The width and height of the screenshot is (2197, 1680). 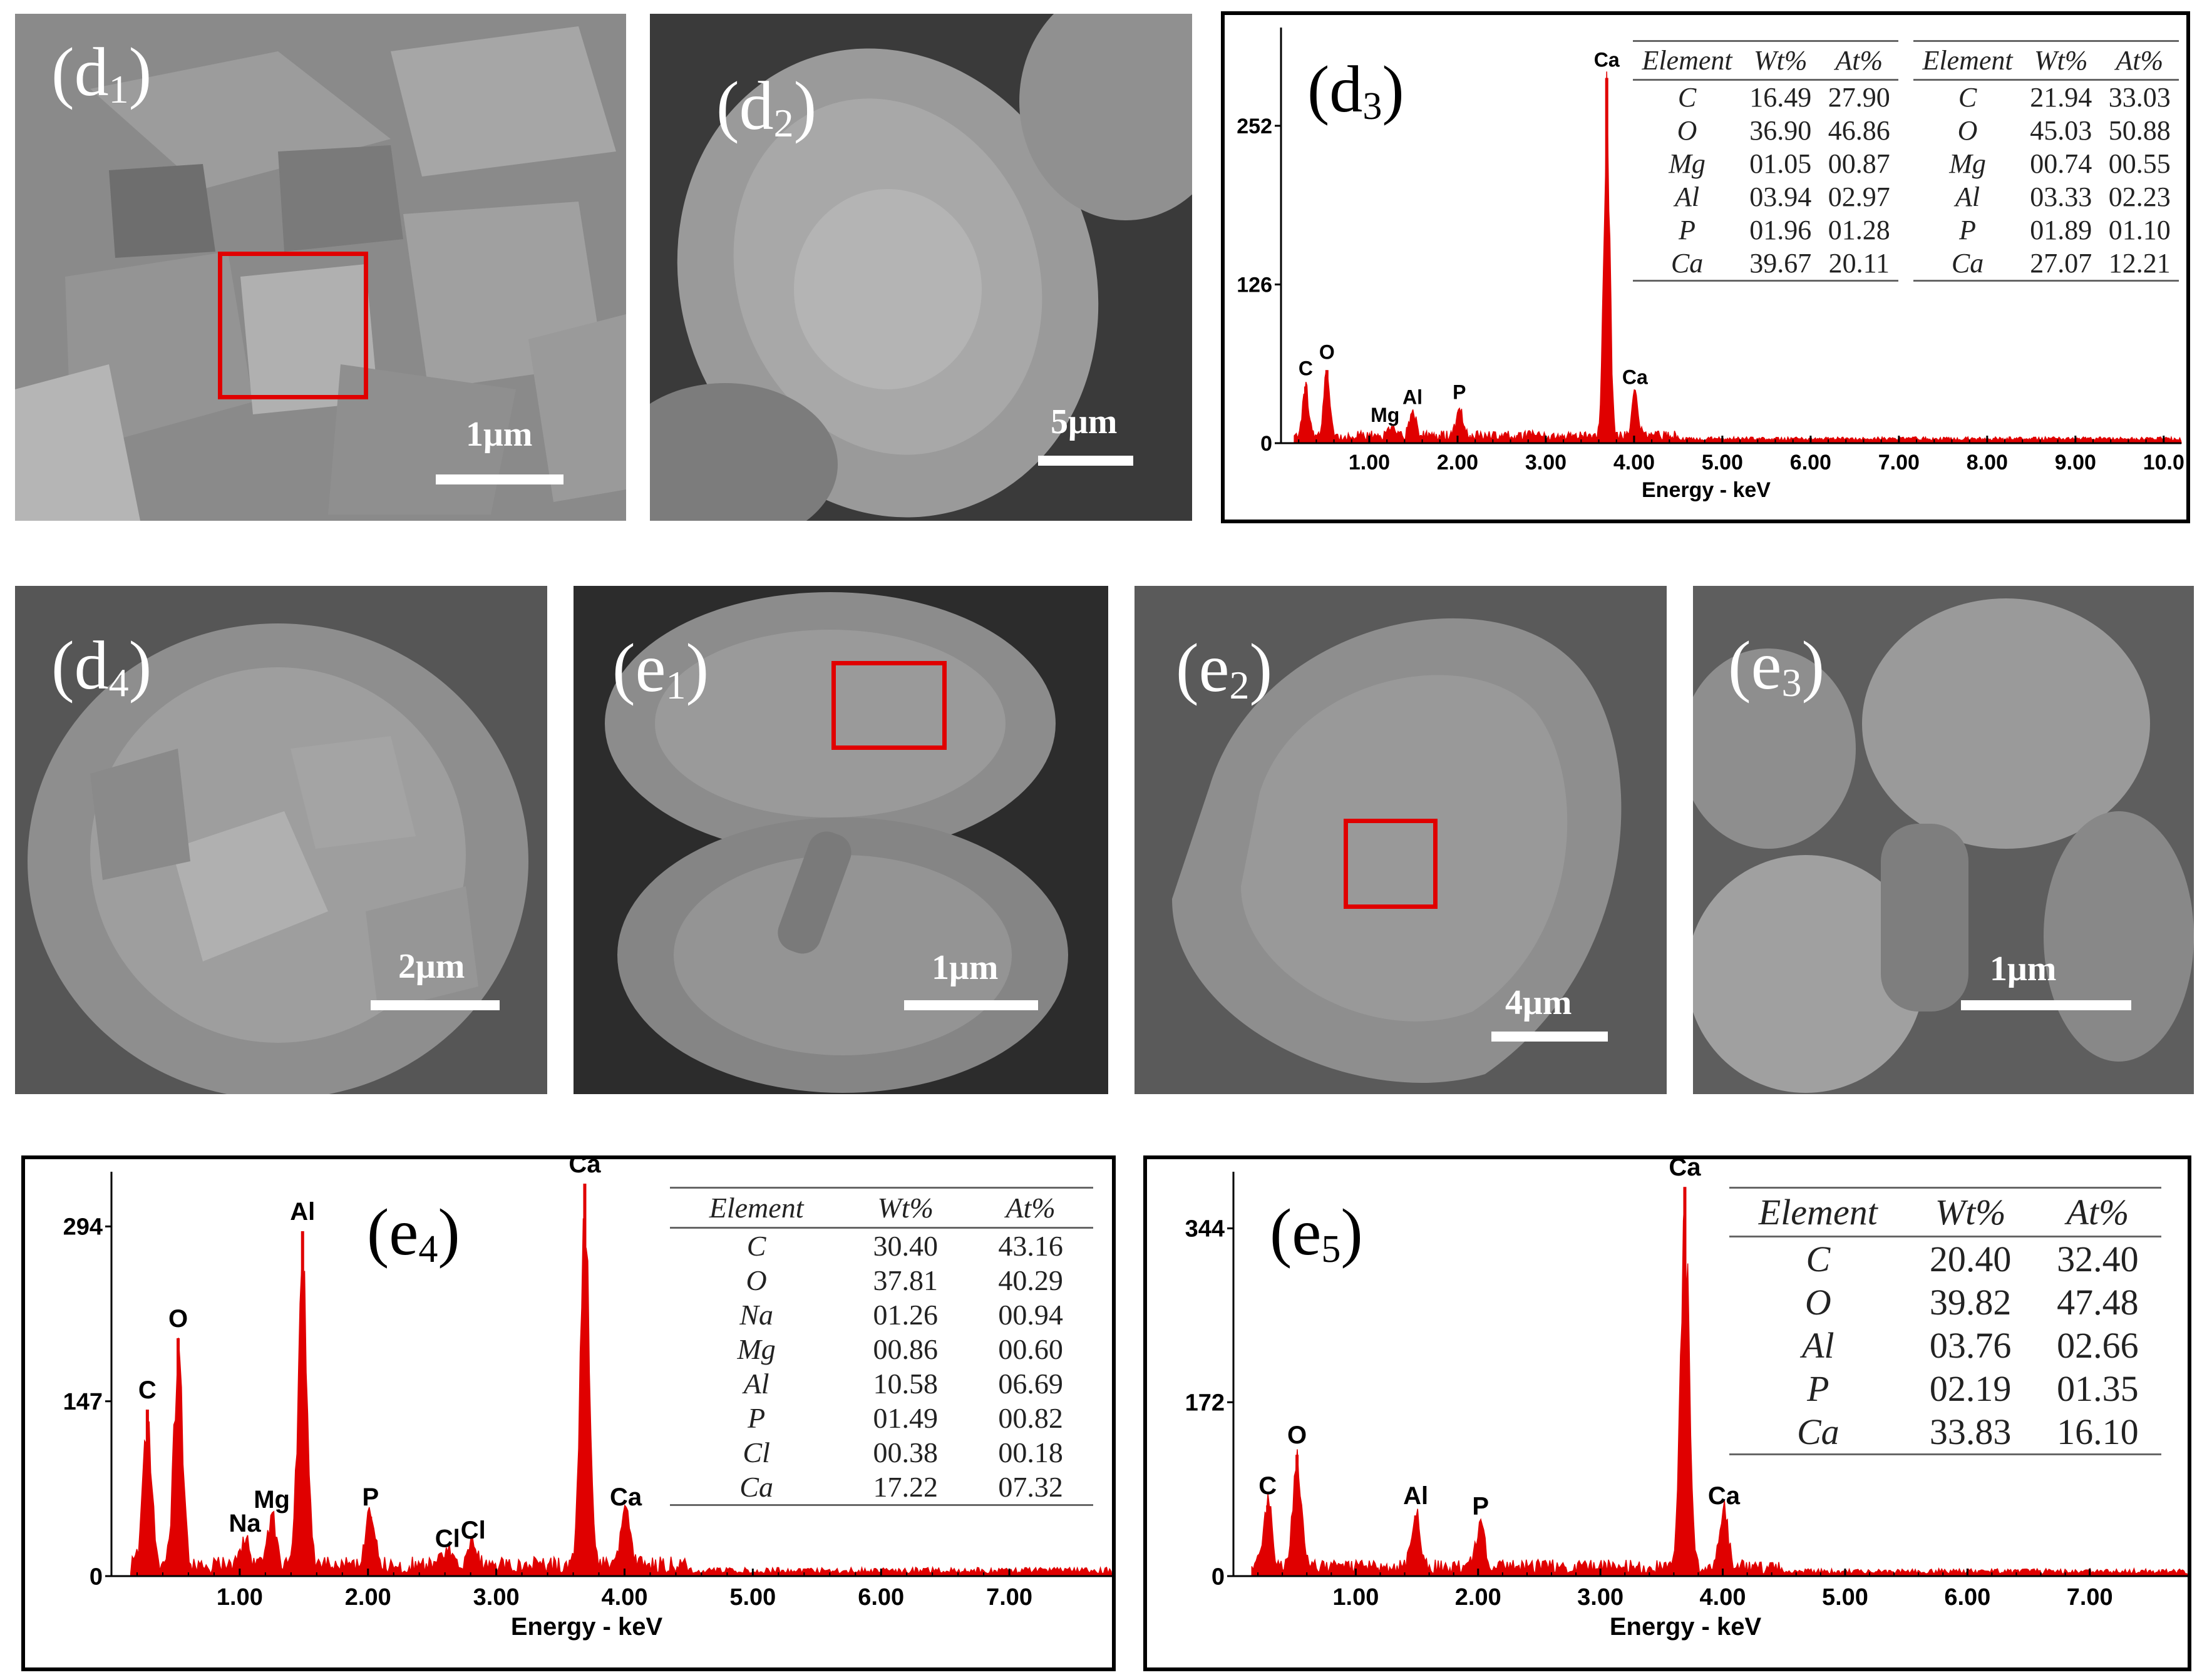 What do you see at coordinates (1945, 1345) in the screenshot?
I see `table-row: Al 03.76 02.66` at bounding box center [1945, 1345].